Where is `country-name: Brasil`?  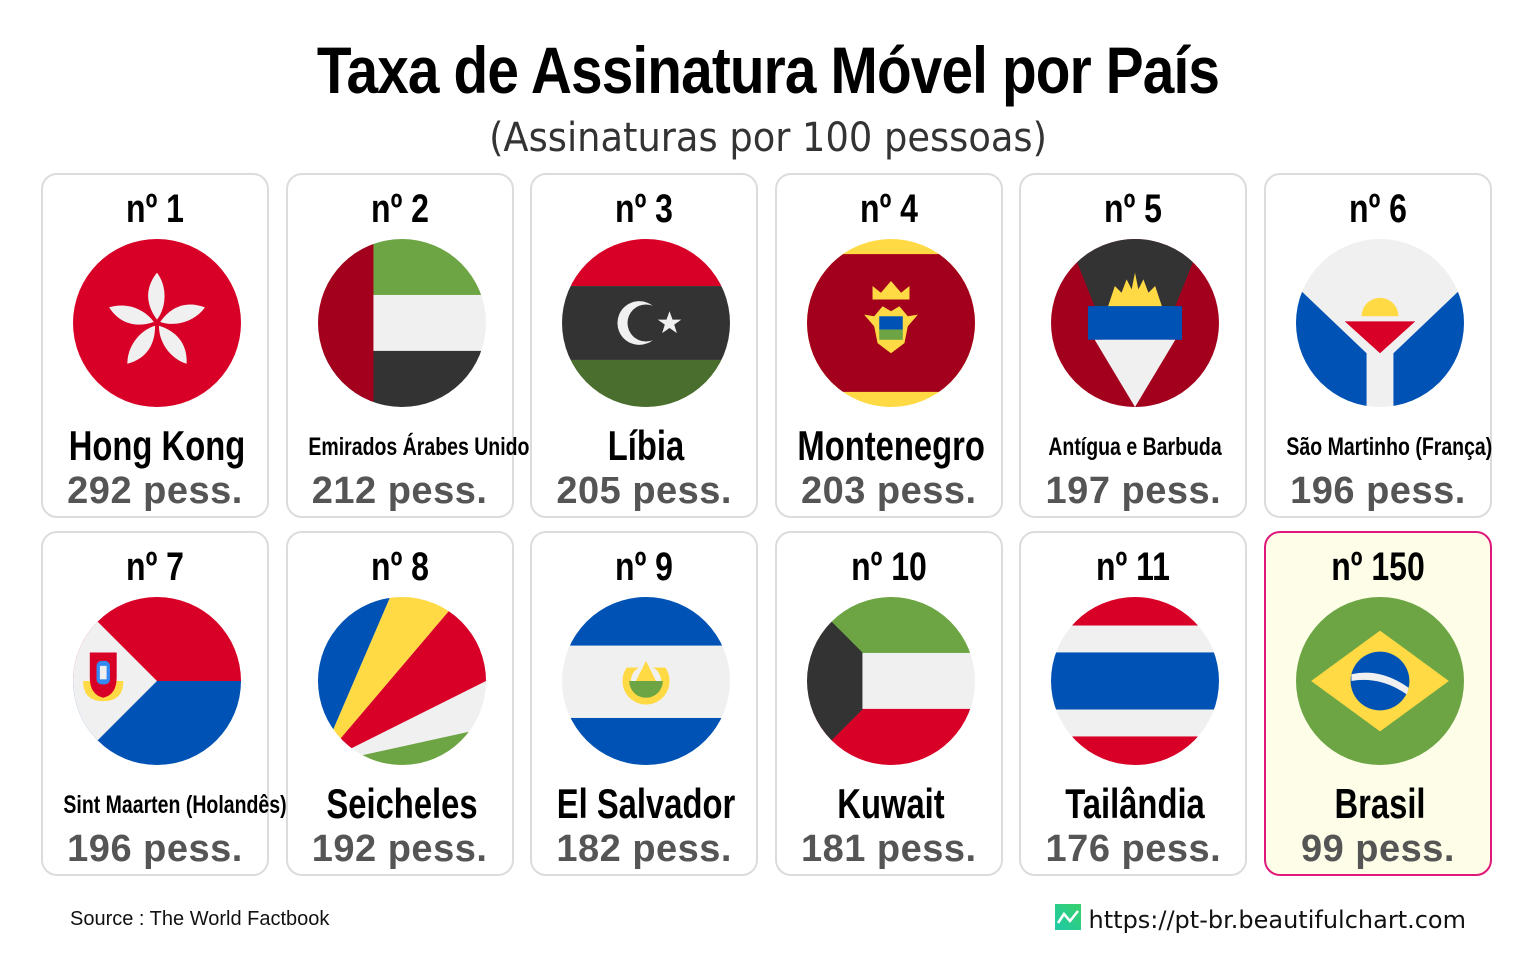 country-name: Brasil is located at coordinates (1380, 803).